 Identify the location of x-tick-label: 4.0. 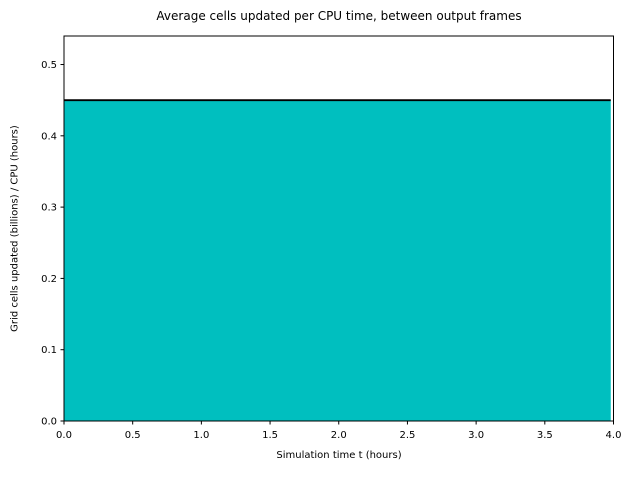
(614, 435).